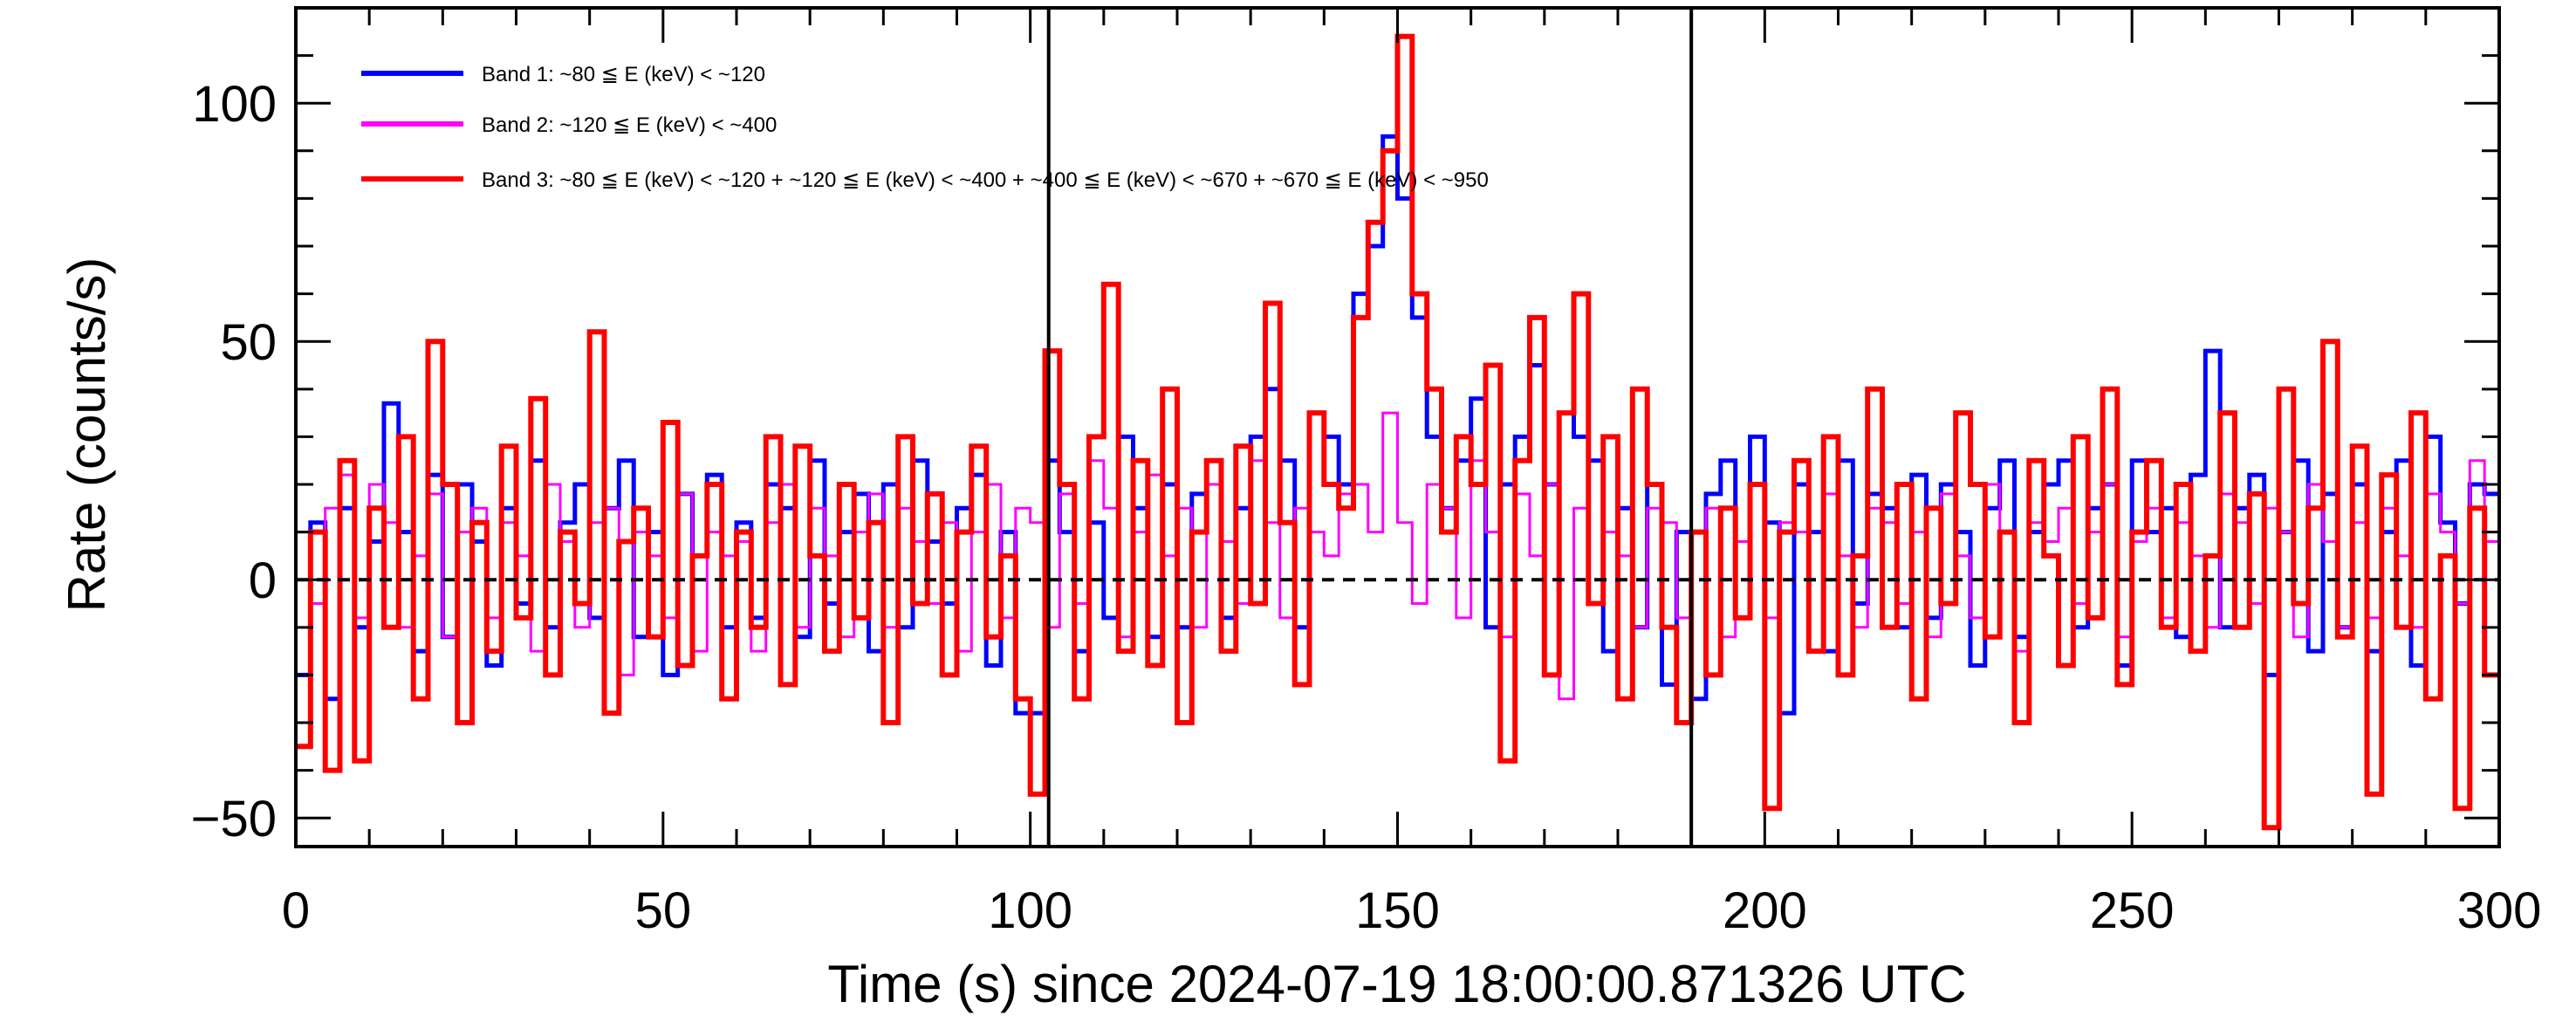  I want to click on y-tick-label: 0, so click(263, 580).